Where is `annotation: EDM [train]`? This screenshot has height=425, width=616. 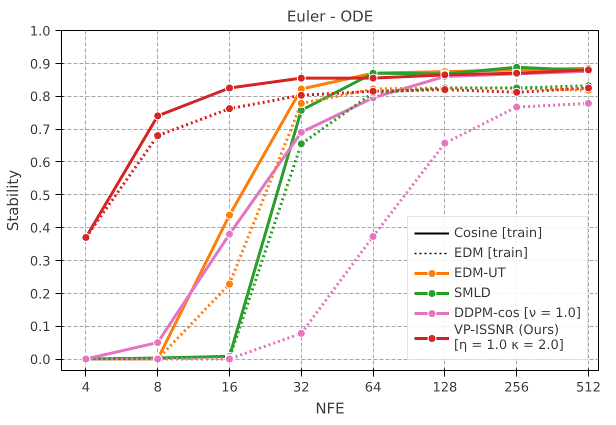 annotation: EDM [train] is located at coordinates (491, 253).